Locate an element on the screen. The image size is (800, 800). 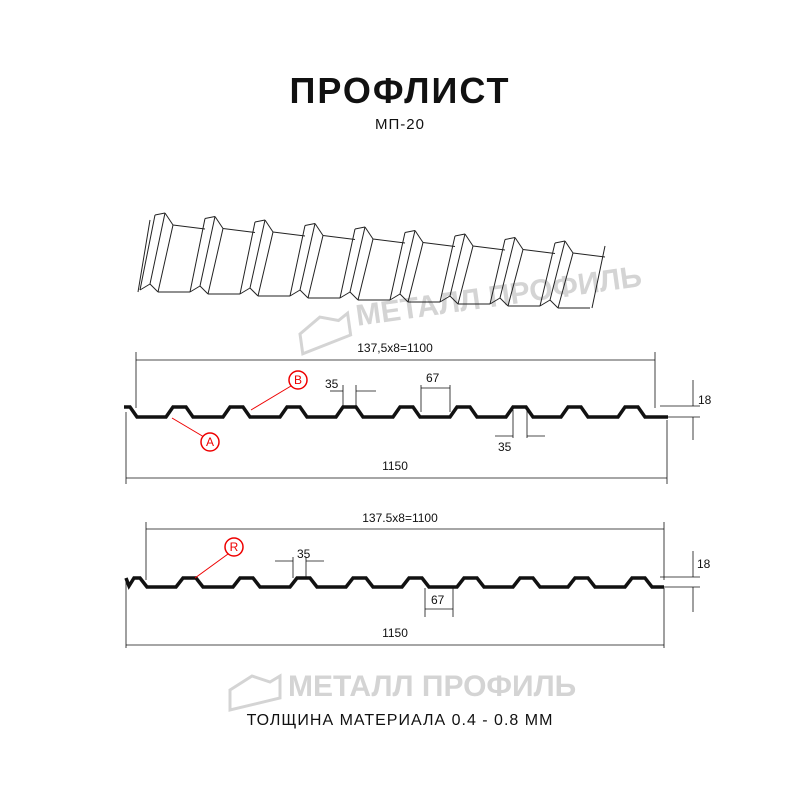
profile-2-dimension-lines is located at coordinates (412, 585).